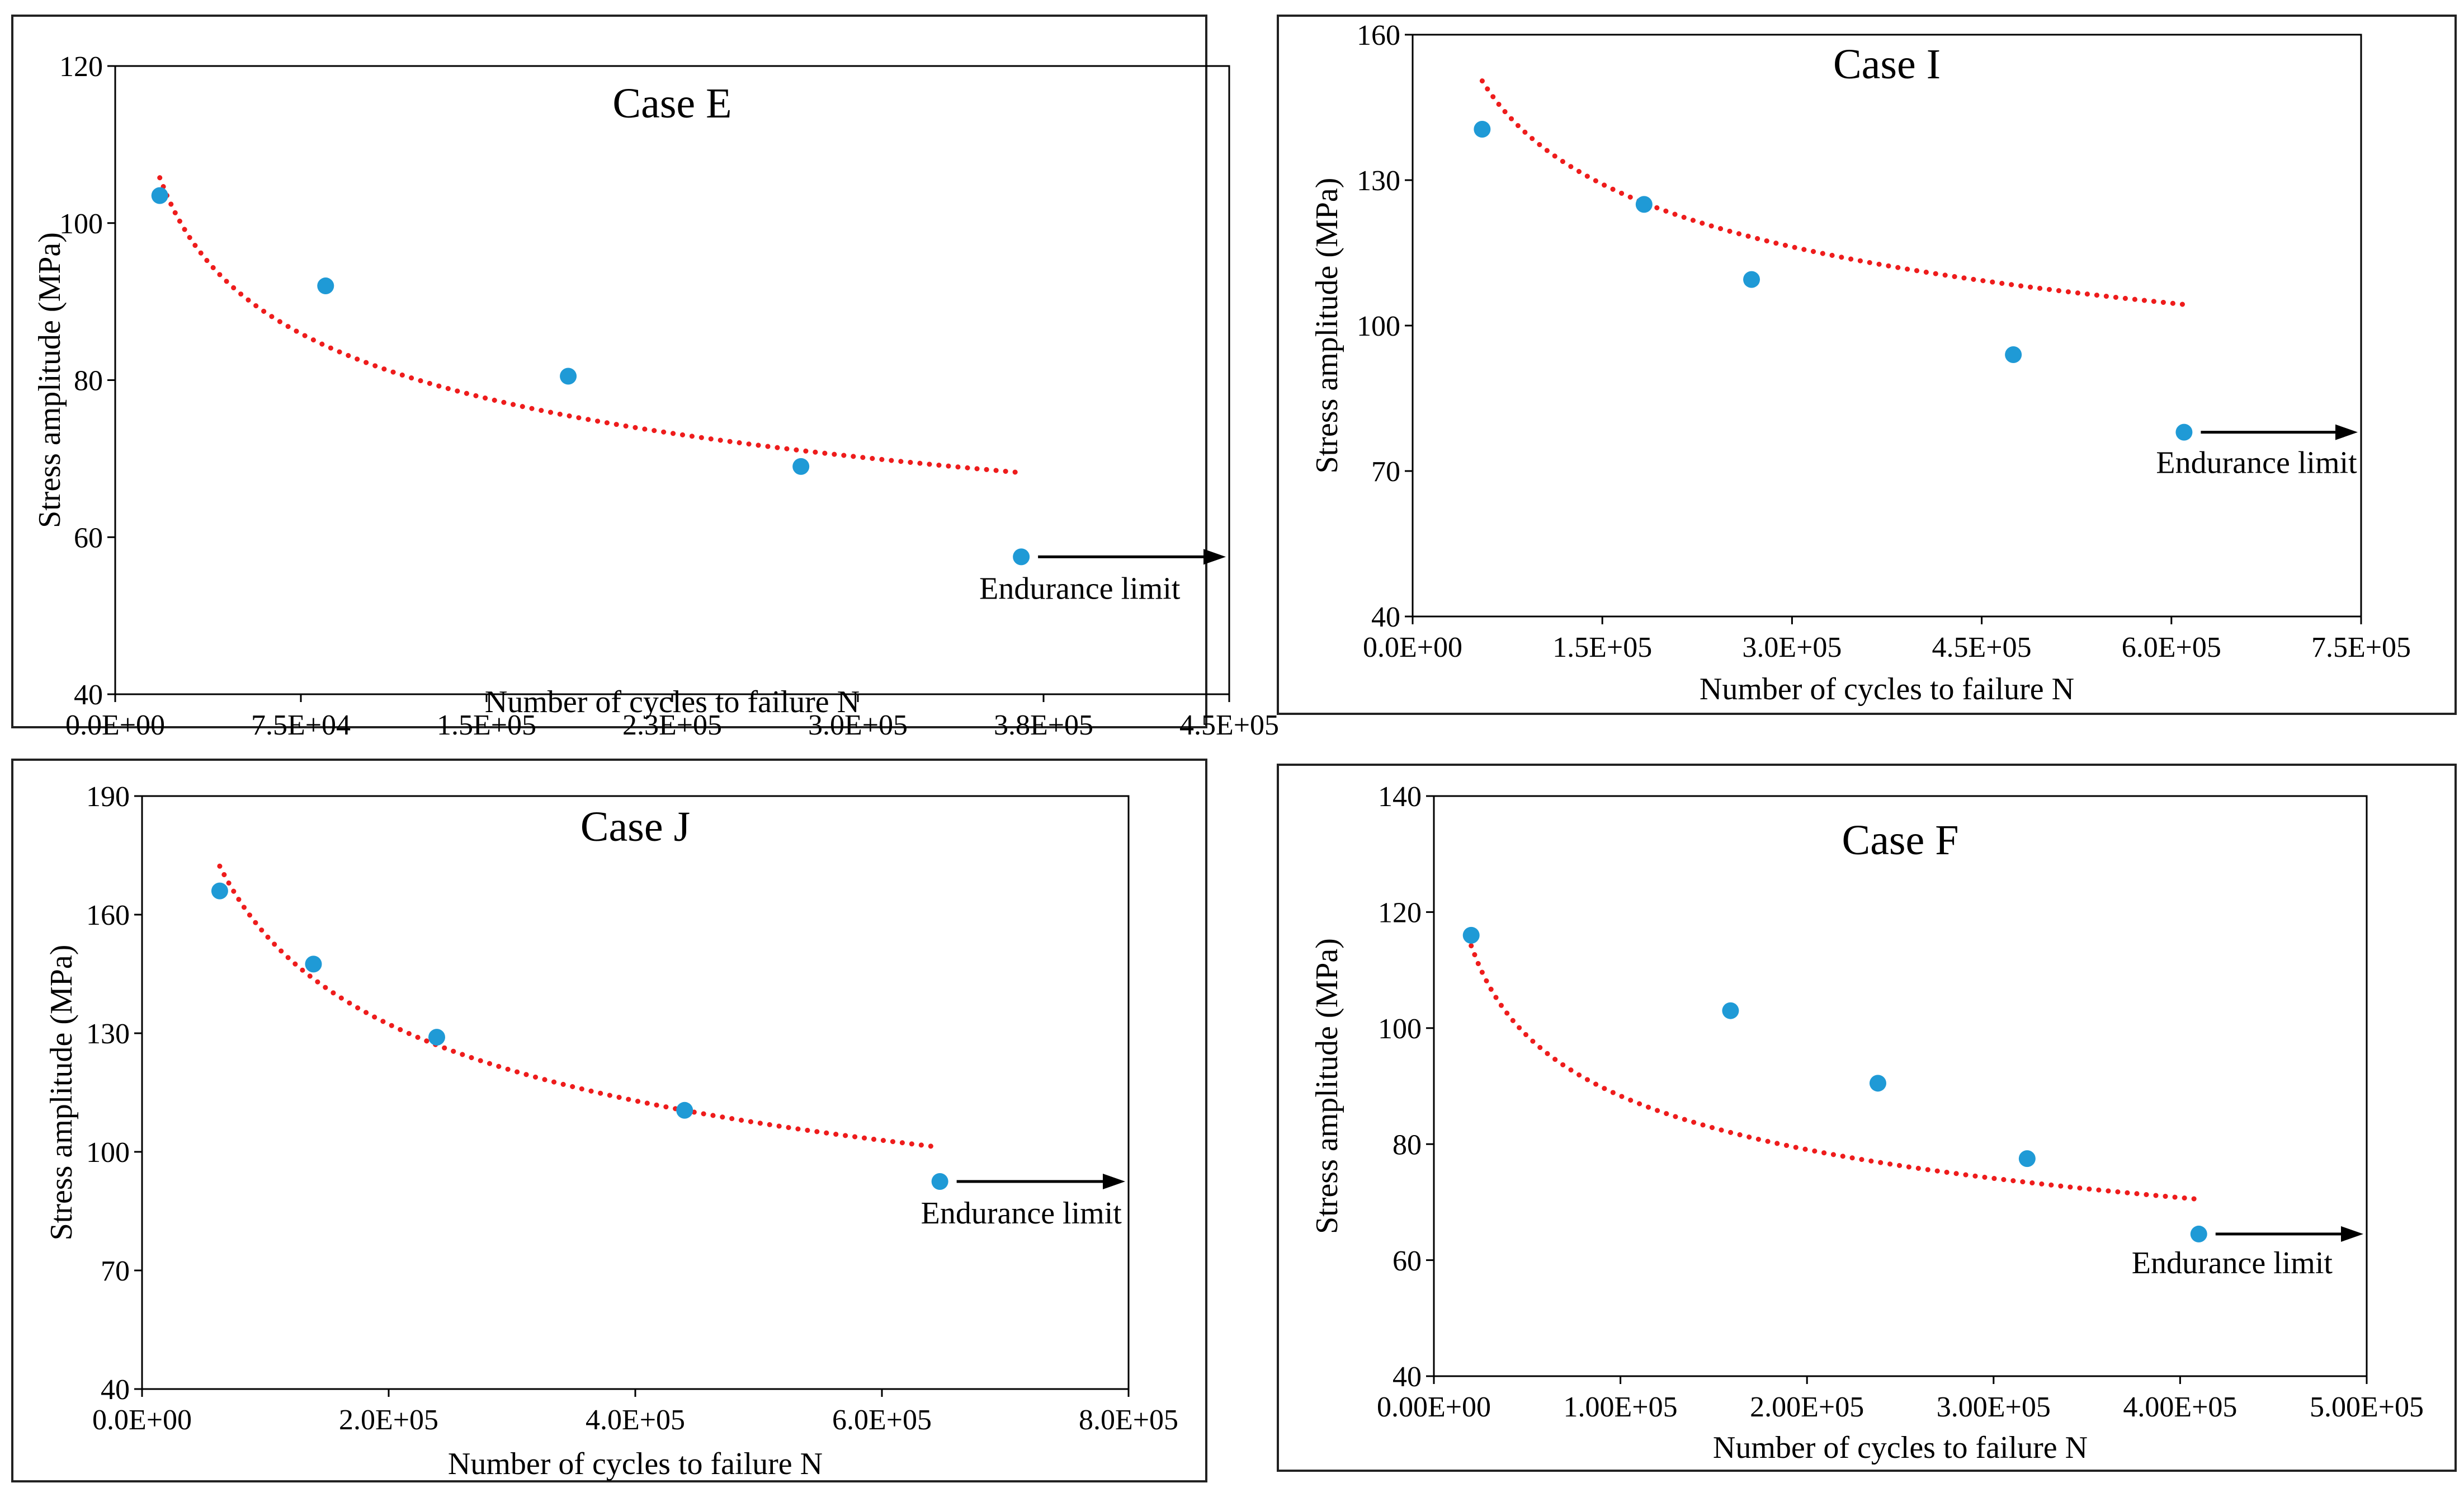 The height and width of the screenshot is (1497, 2464). Describe the element at coordinates (672, 725) in the screenshot. I see `x-tick-label: 2.3E+05` at that location.